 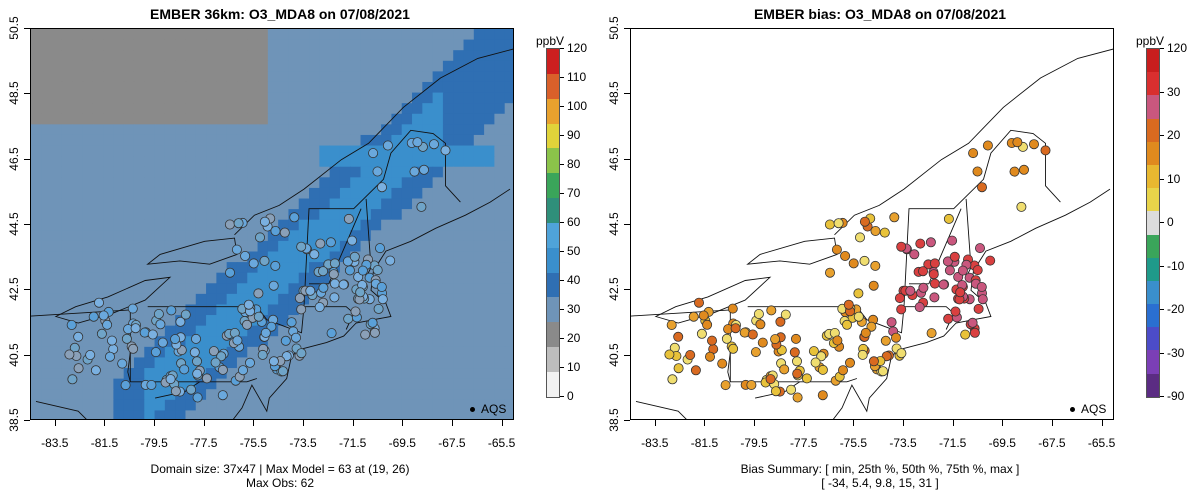 I want to click on colorbar-label: 90, so click(x=574, y=135).